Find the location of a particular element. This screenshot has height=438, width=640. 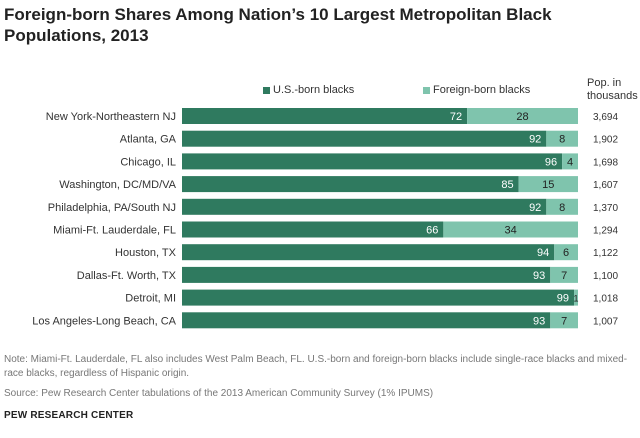

category-label: Dallas-Ft. Worth, TX is located at coordinates (127, 276).